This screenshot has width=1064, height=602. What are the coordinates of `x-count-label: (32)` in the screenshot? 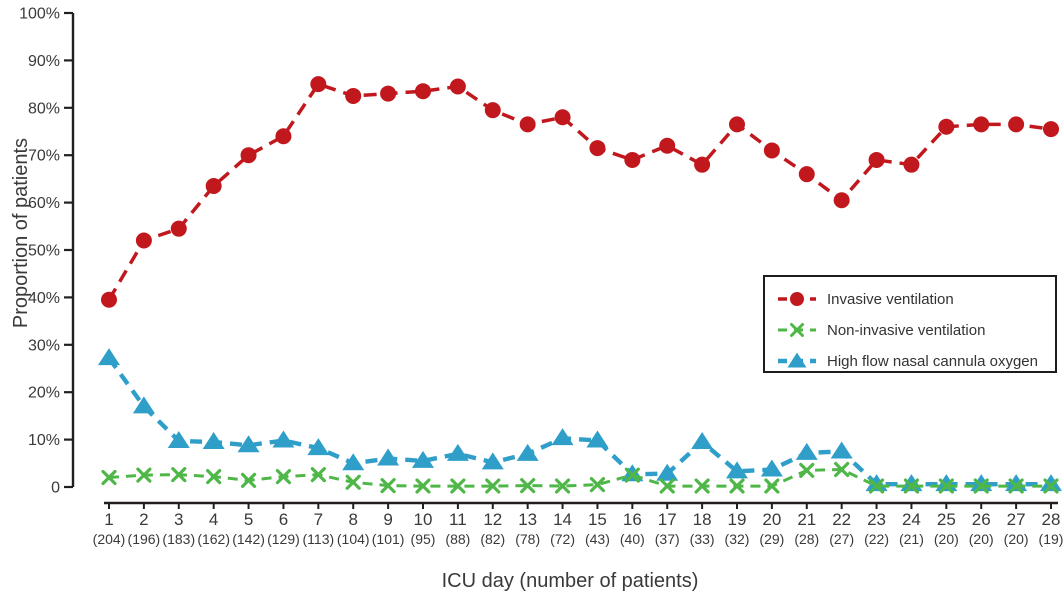 It's located at (737, 539).